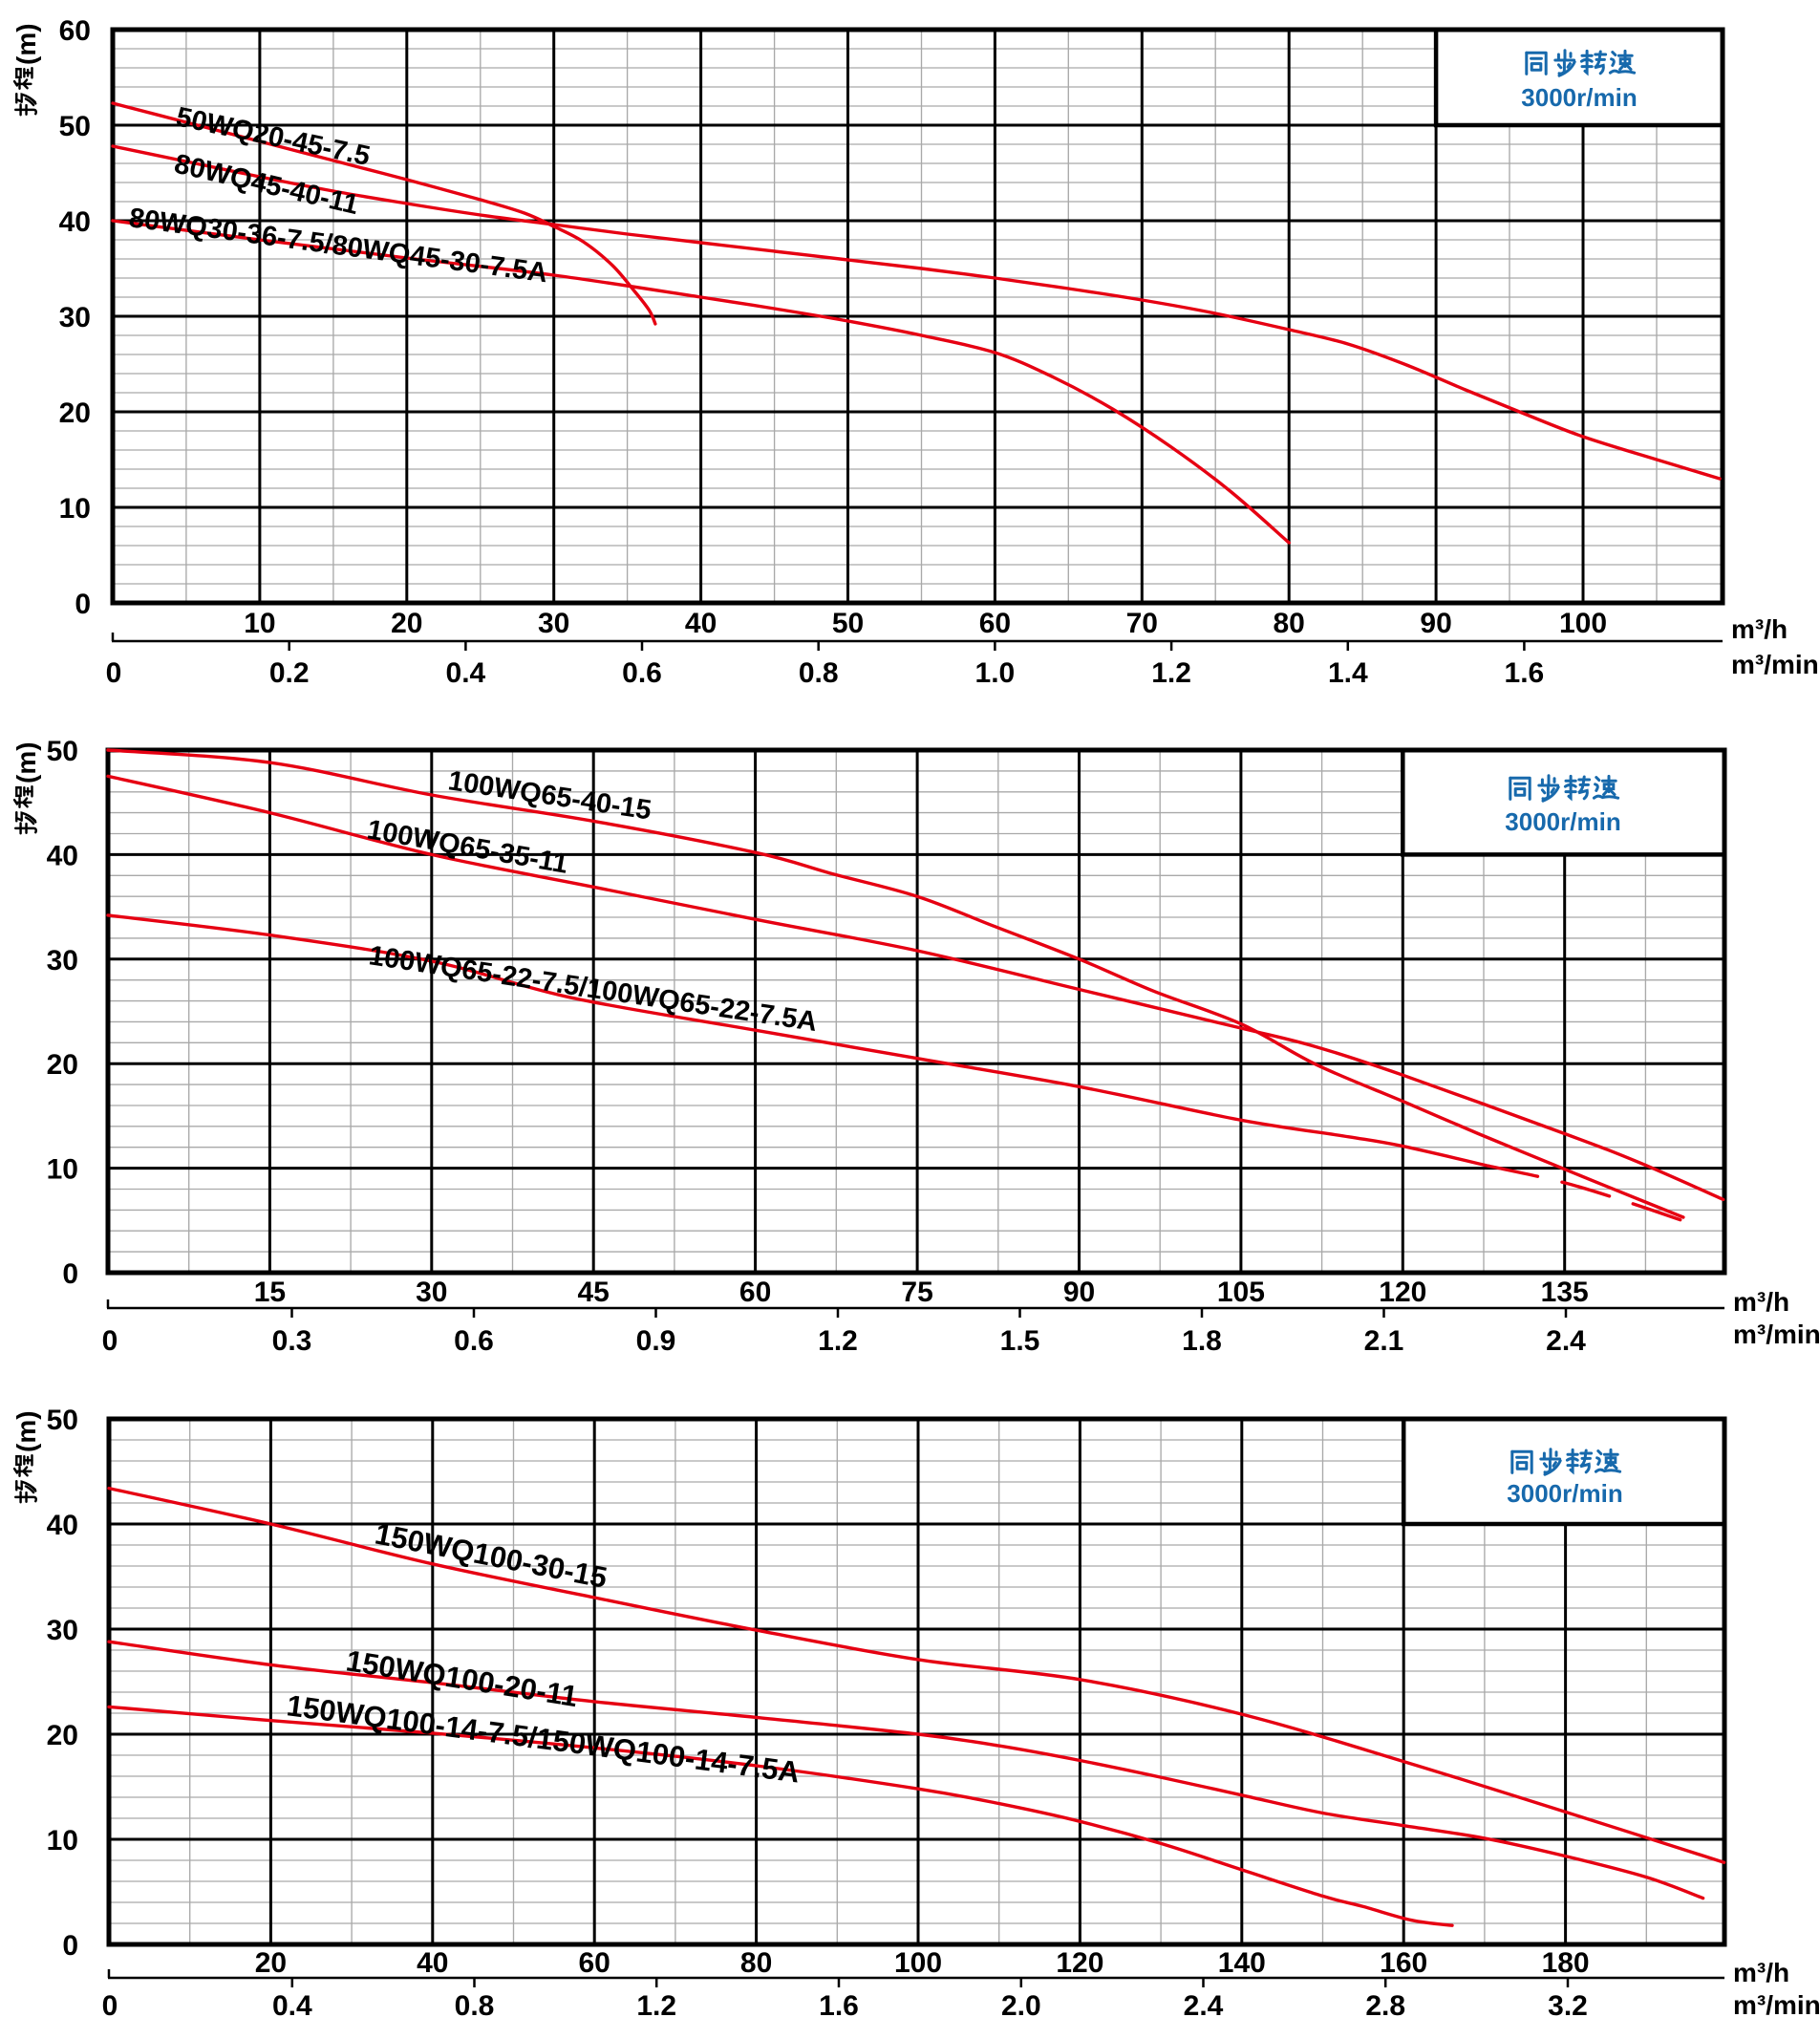 The width and height of the screenshot is (1820, 2039). Describe the element at coordinates (594, 1292) in the screenshot. I see `svg-text: 45` at that location.